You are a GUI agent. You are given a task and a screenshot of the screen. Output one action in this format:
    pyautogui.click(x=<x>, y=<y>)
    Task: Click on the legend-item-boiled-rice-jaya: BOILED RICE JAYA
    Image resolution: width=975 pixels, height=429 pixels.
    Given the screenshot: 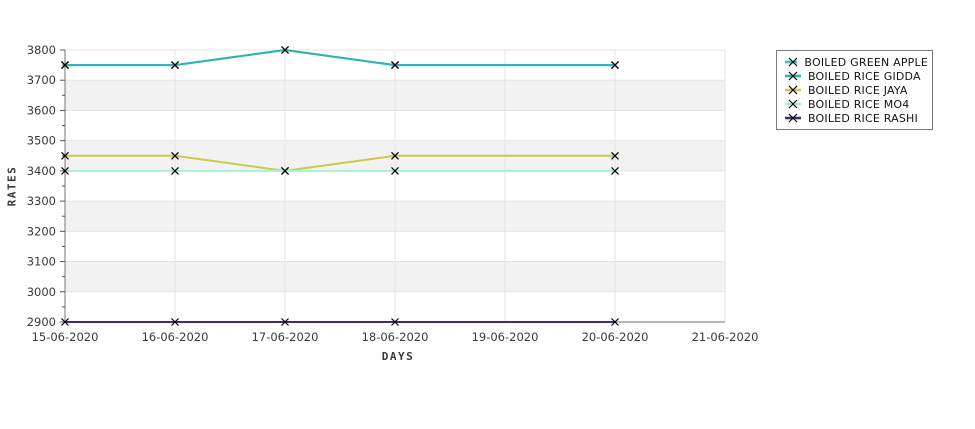 What is the action you would take?
    pyautogui.click(x=856, y=90)
    